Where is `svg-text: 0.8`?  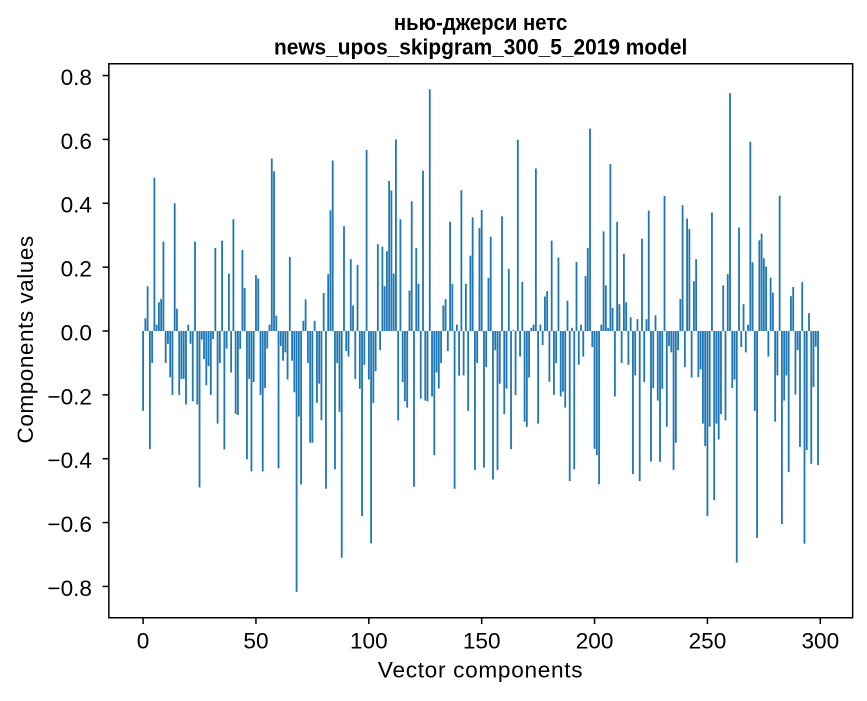 svg-text: 0.8 is located at coordinates (76, 77).